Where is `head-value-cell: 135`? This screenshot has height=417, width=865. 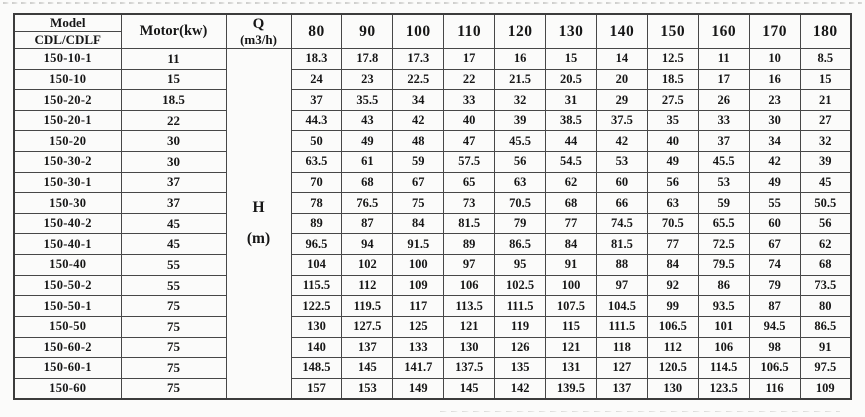
head-value-cell: 135 is located at coordinates (520, 368).